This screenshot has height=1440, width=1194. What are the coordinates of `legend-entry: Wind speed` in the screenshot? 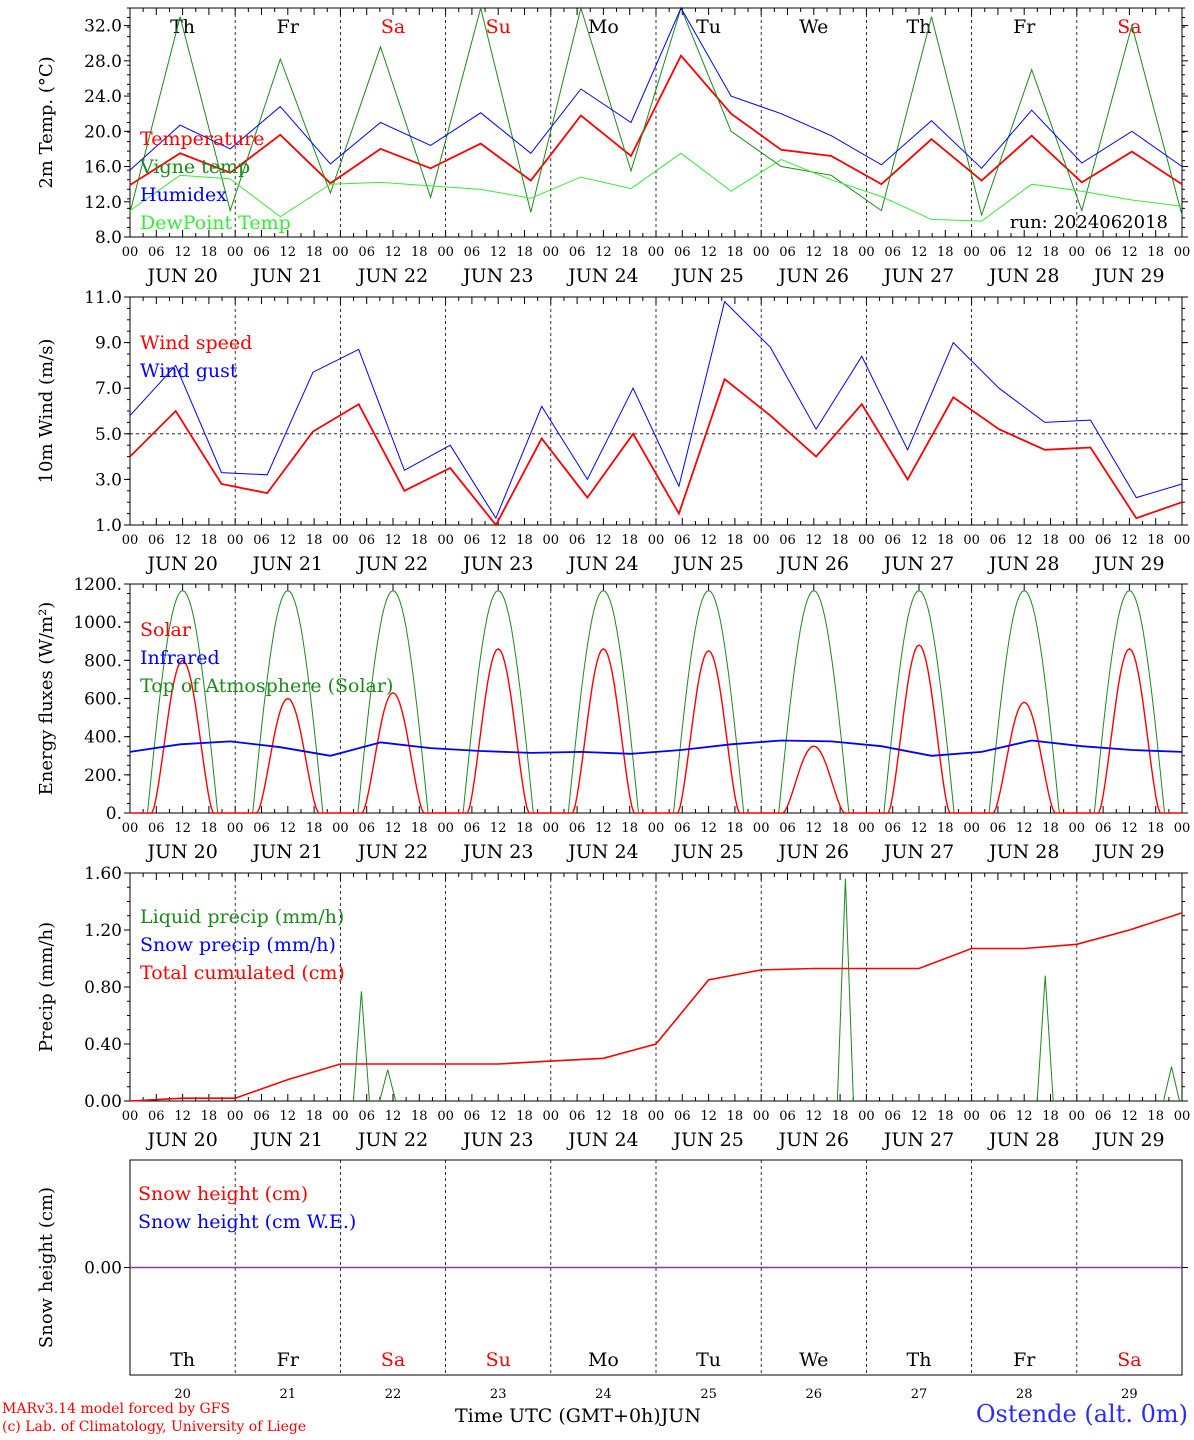 It's located at (196, 343).